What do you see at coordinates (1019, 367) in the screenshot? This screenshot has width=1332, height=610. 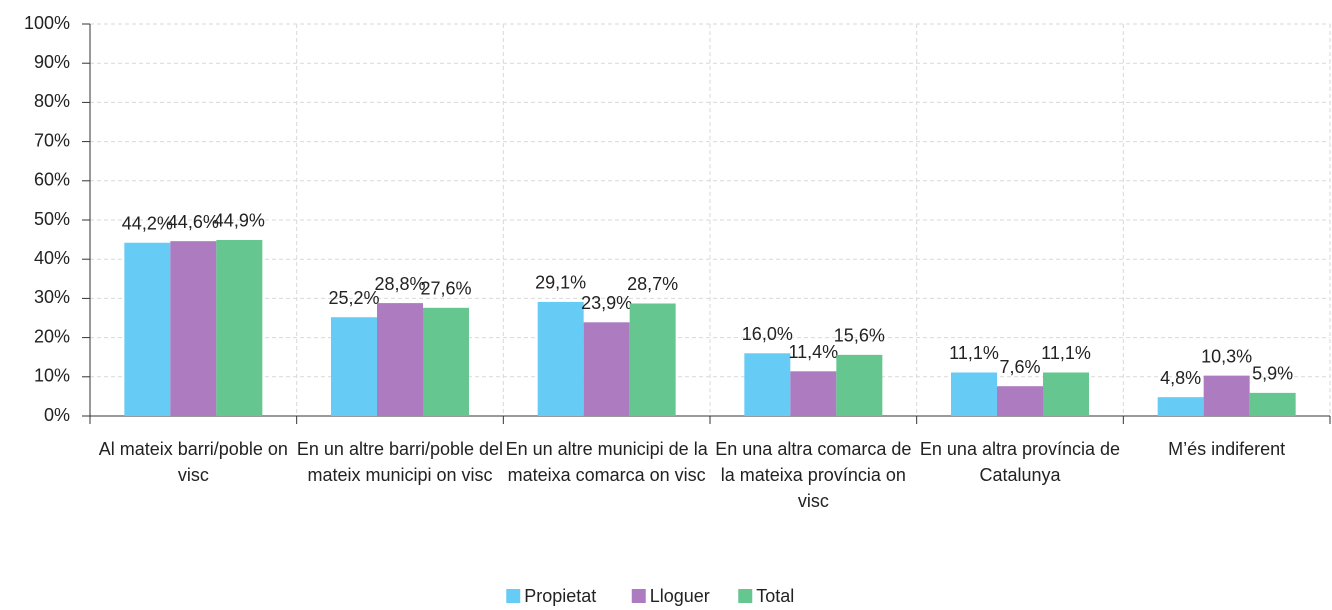 I see `value-label: 7,6%` at bounding box center [1019, 367].